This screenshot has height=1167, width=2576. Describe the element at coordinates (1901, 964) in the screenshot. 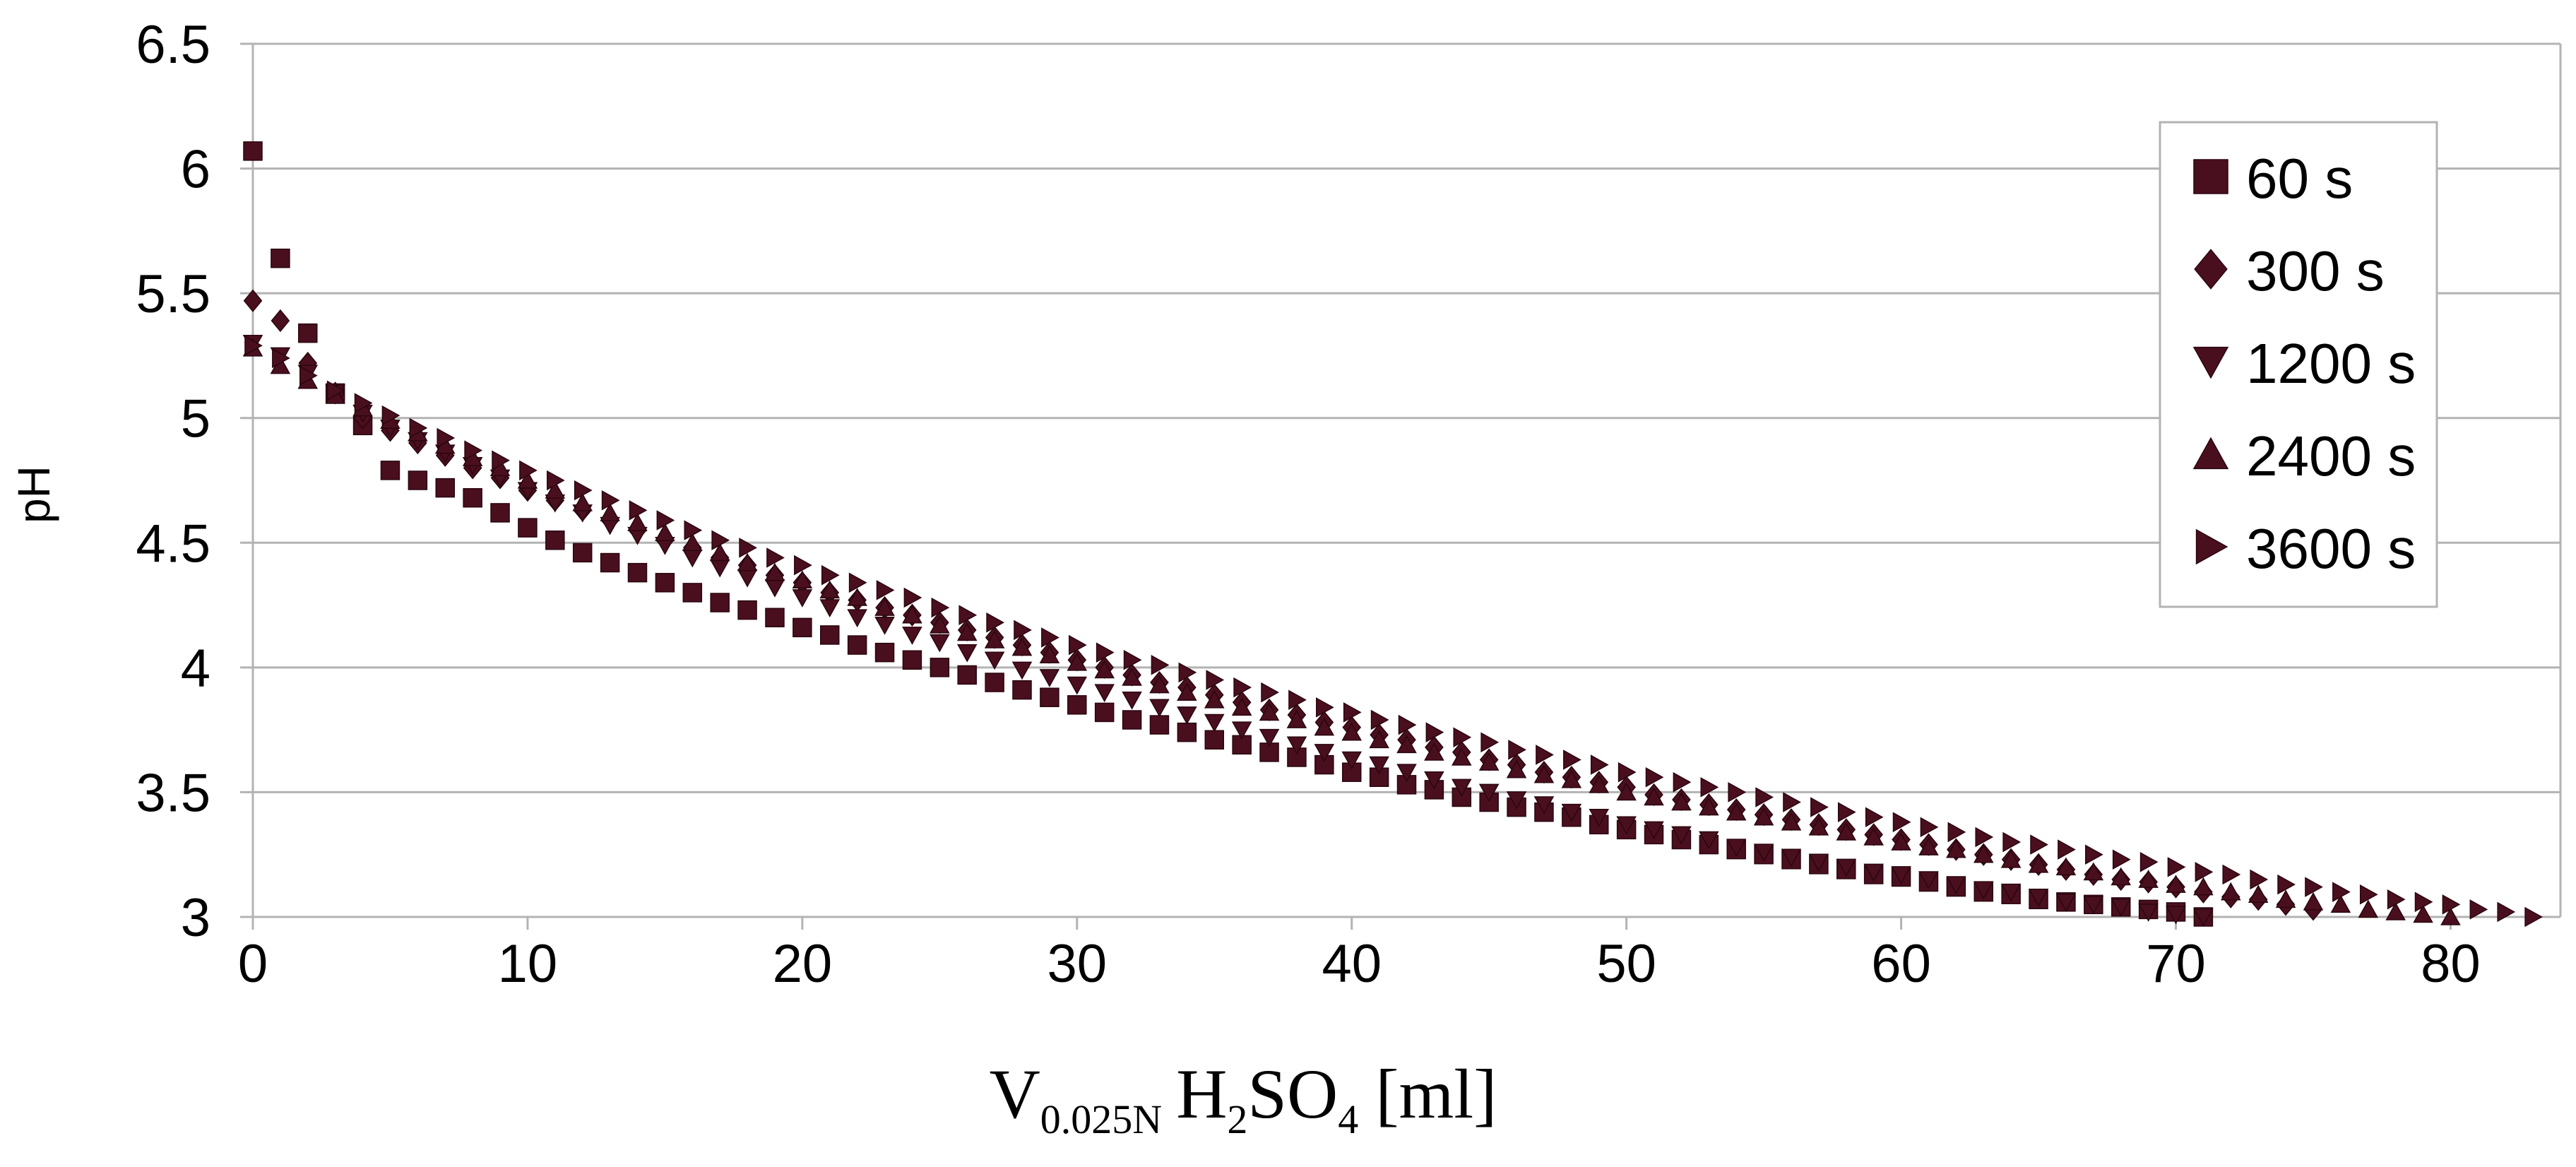

I see `x-tick-label: 60` at that location.